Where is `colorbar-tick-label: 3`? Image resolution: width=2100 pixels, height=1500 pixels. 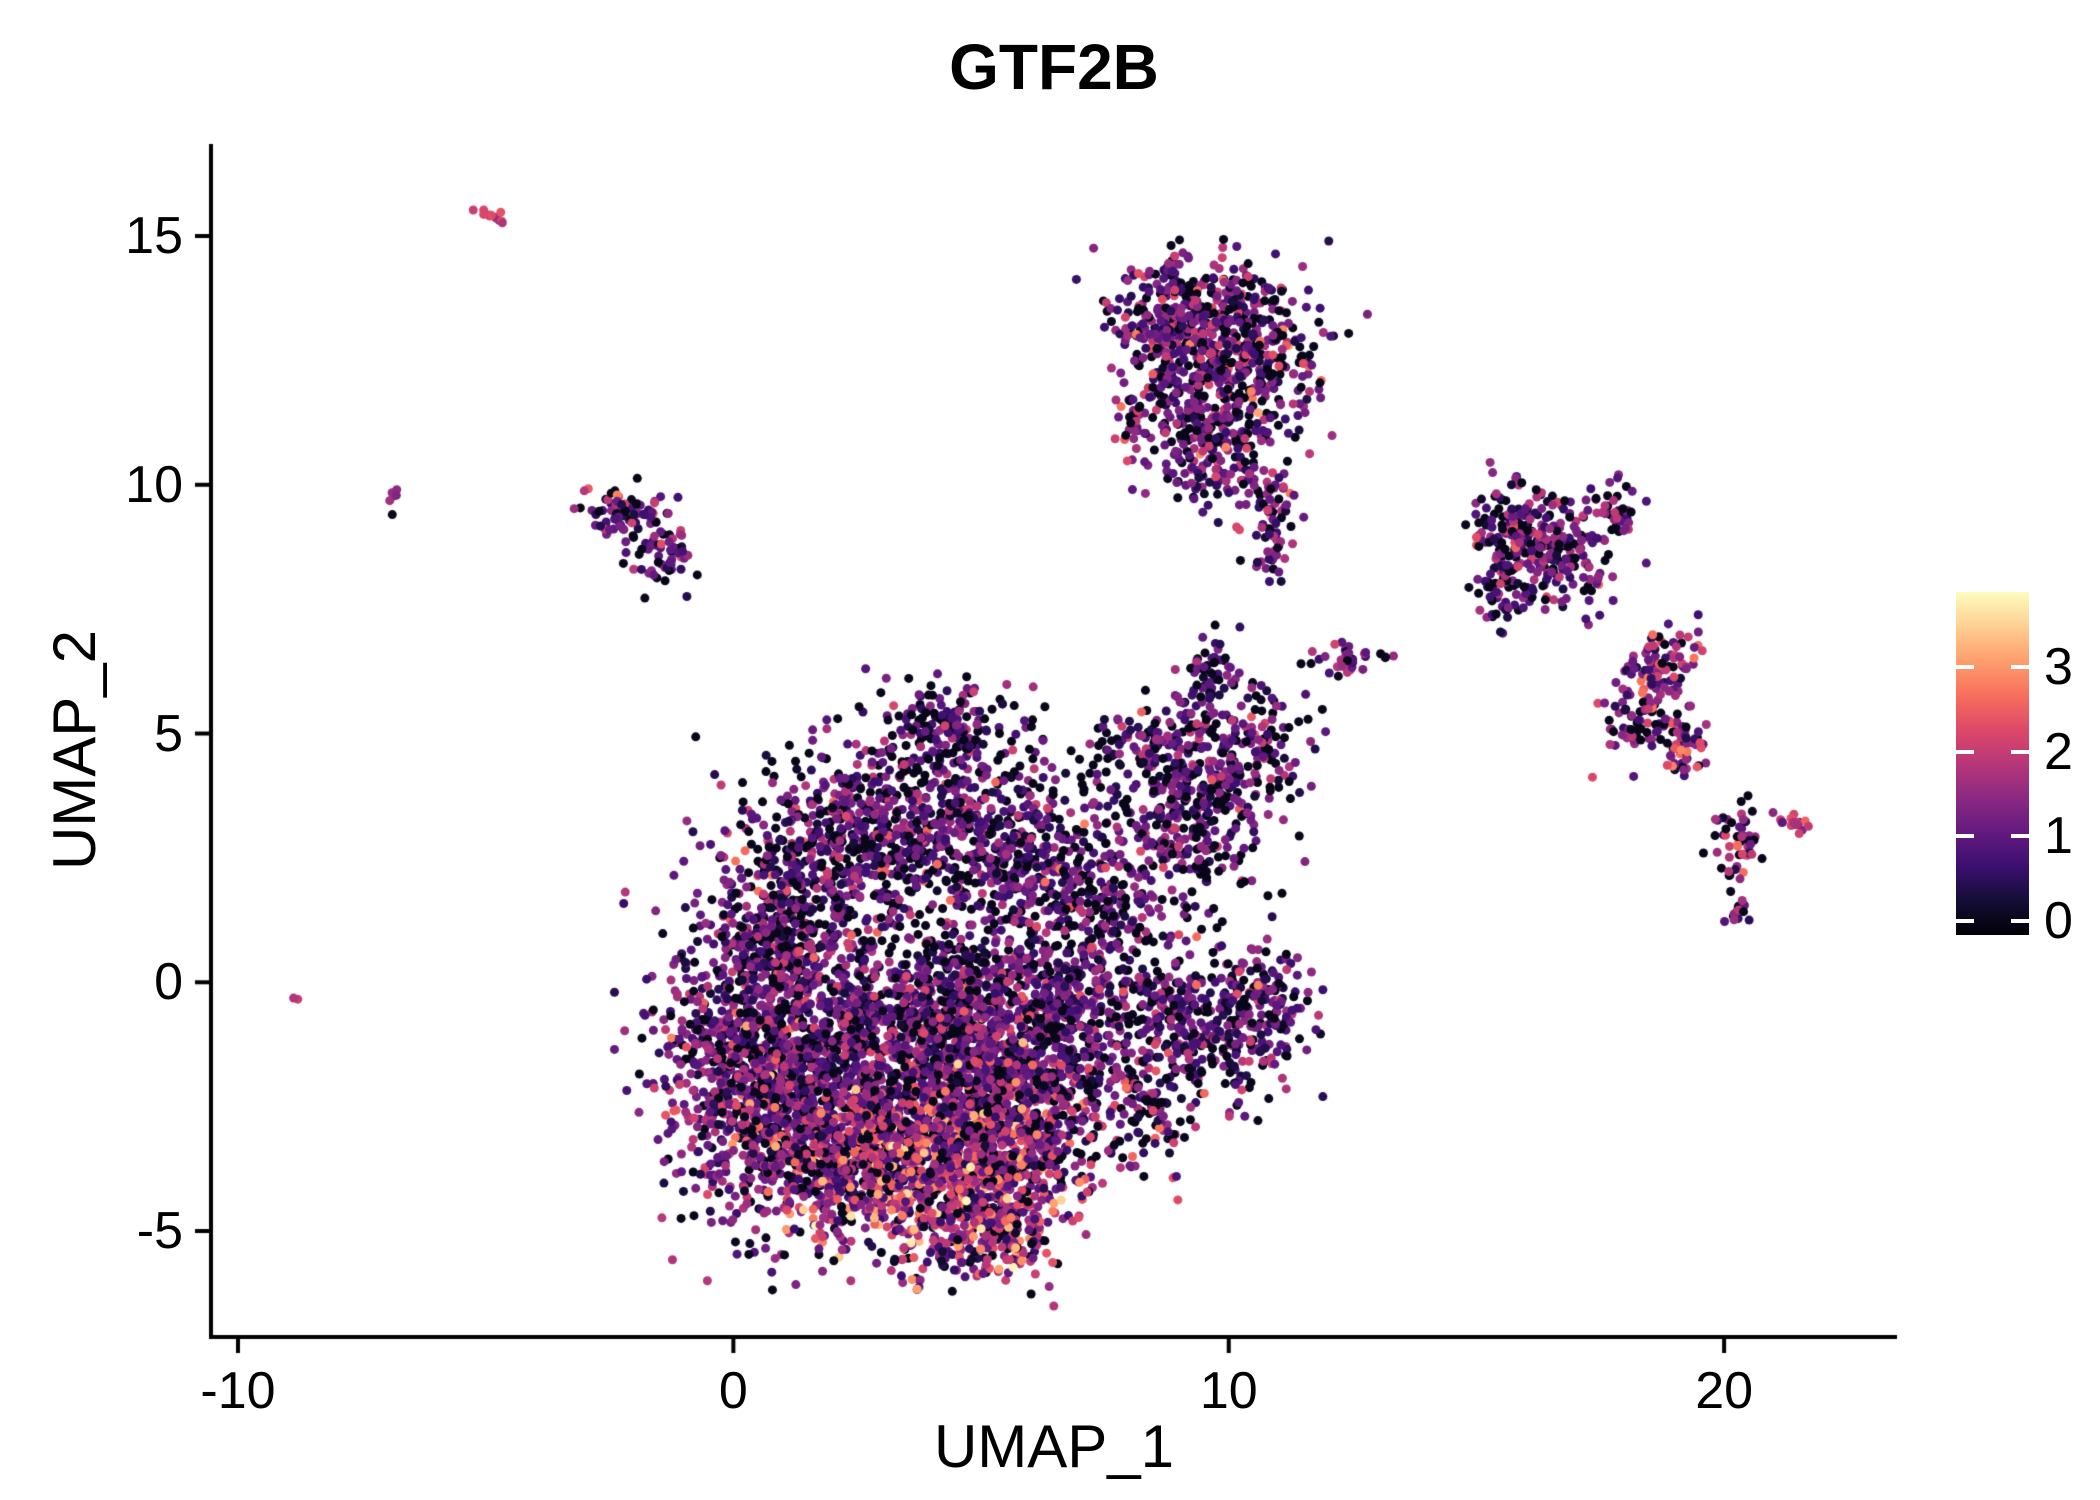 colorbar-tick-label: 3 is located at coordinates (2058, 667).